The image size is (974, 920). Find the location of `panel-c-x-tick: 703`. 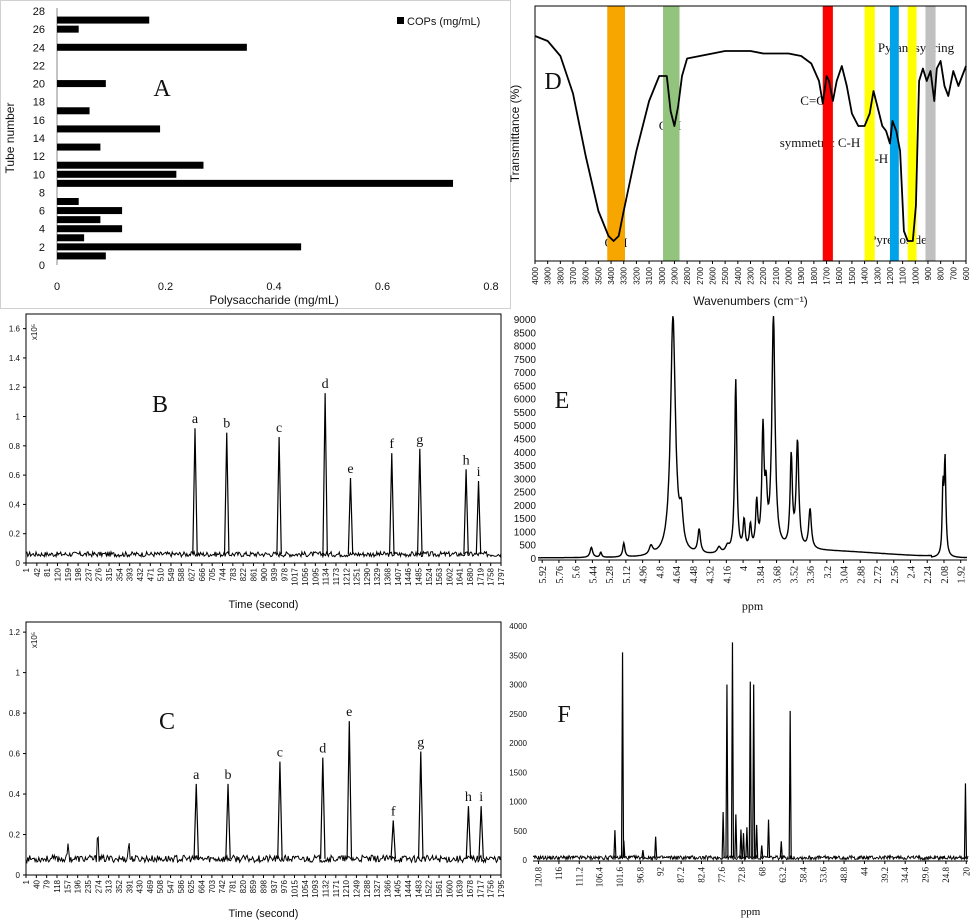

panel-c-x-tick: 703 is located at coordinates (212, 886).